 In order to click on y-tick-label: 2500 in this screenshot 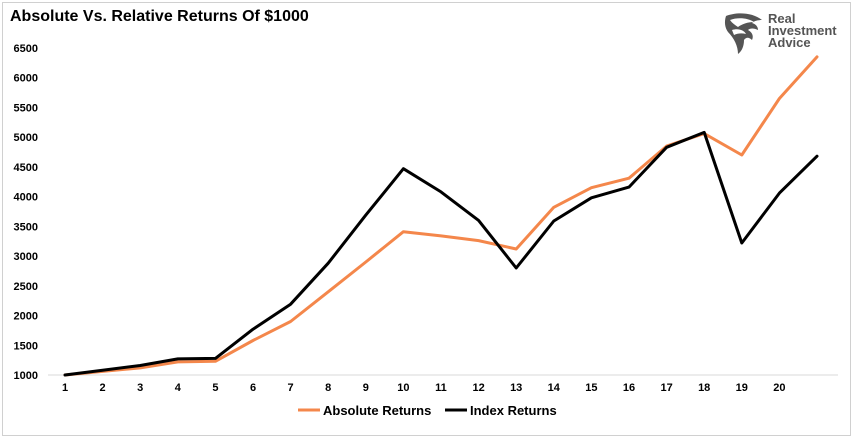, I will do `click(26, 287)`.